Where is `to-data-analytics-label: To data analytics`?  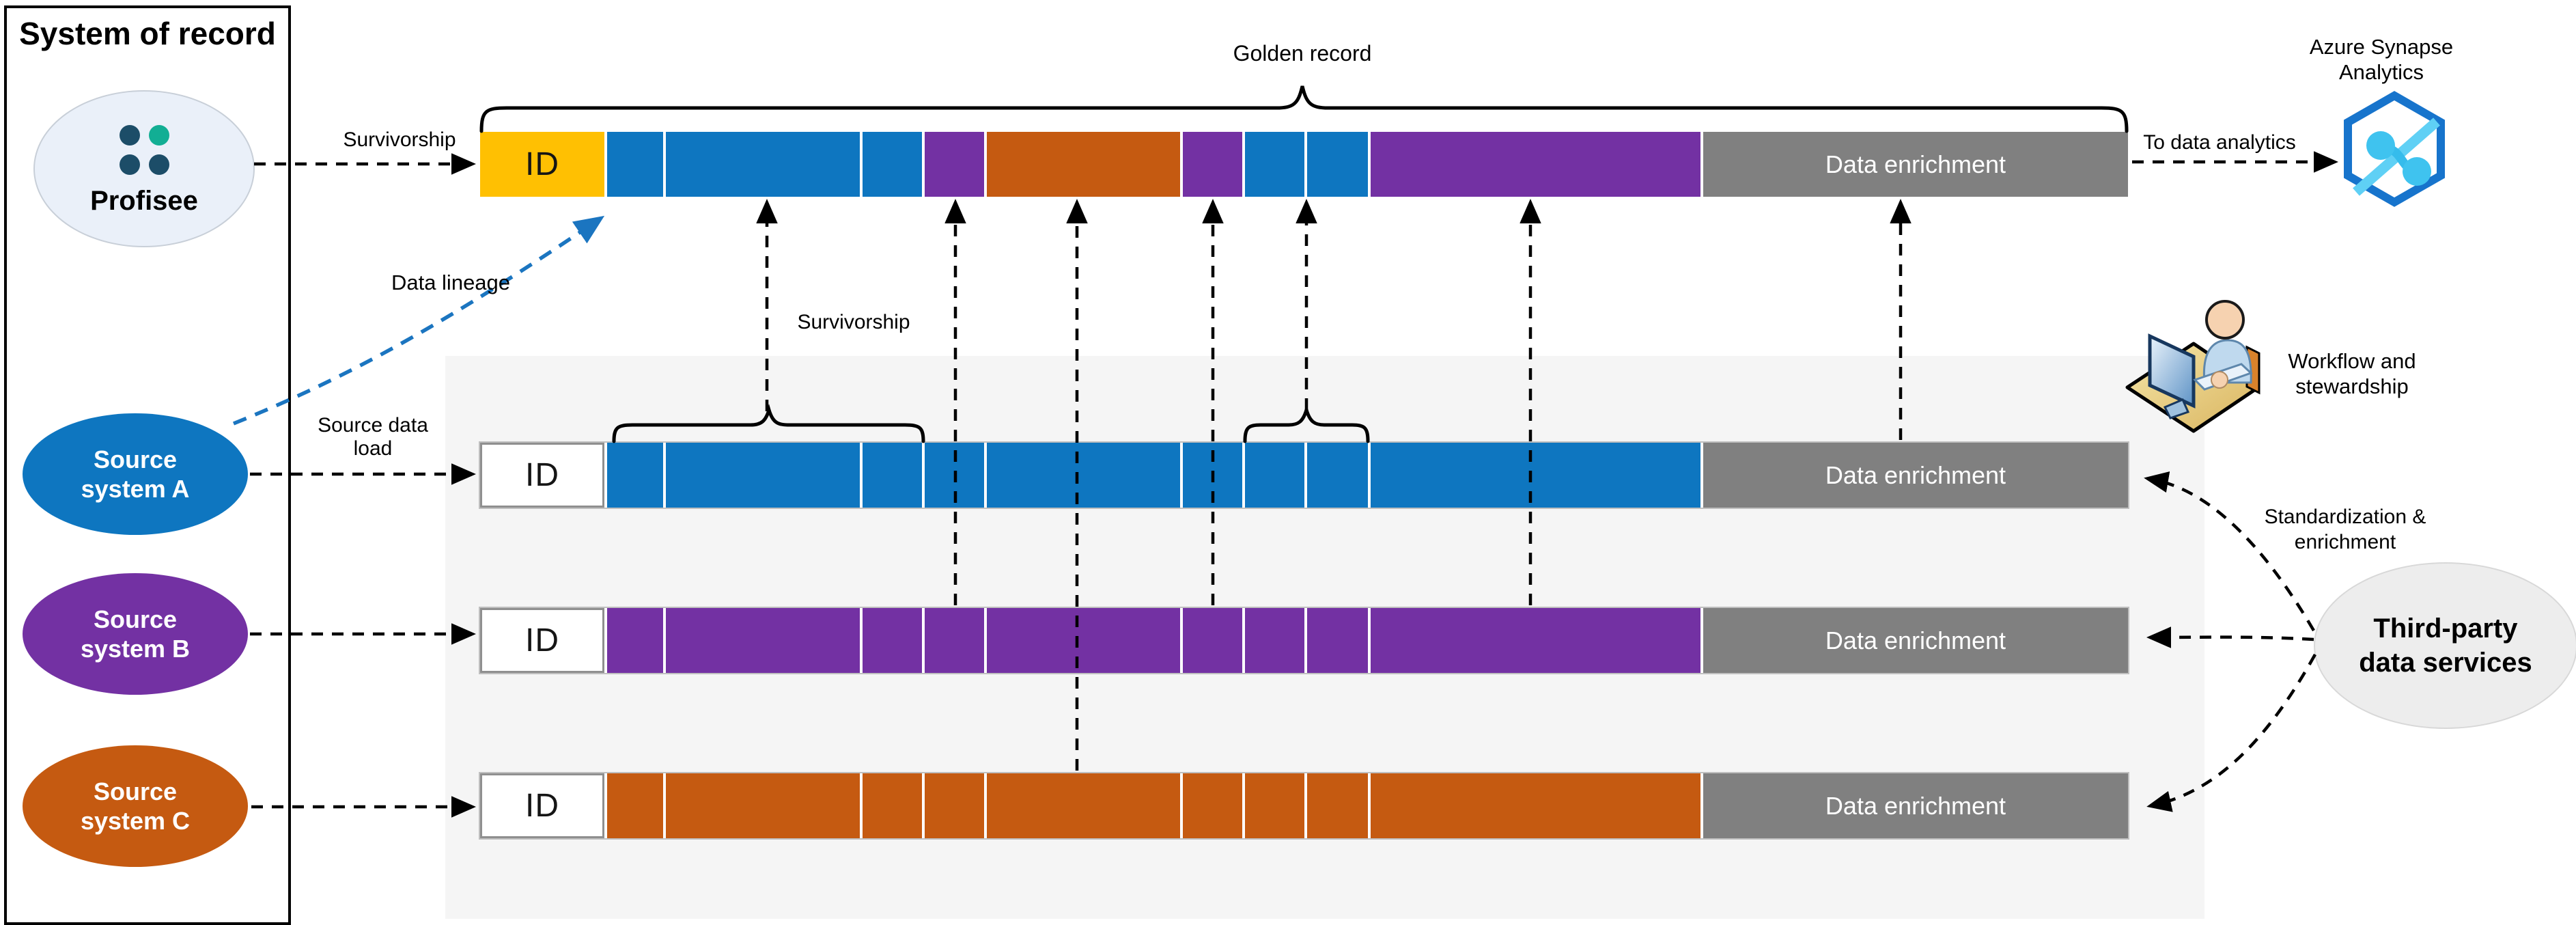
to-data-analytics-label: To data analytics is located at coordinates (2219, 142).